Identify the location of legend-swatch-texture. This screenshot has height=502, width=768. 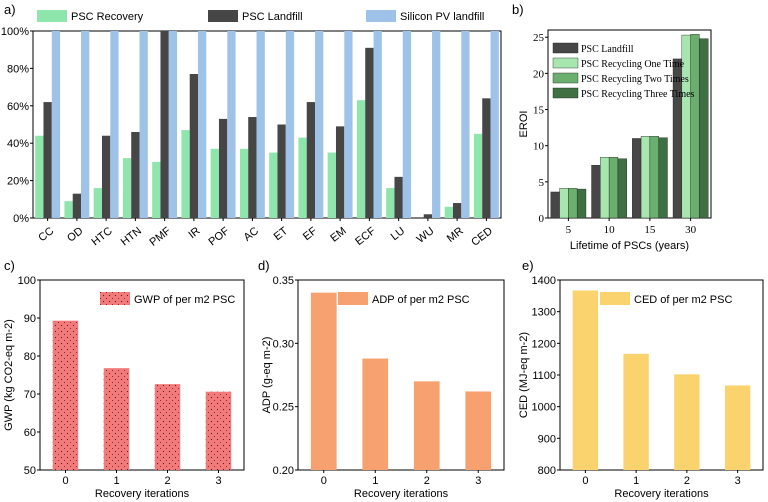
(115, 298).